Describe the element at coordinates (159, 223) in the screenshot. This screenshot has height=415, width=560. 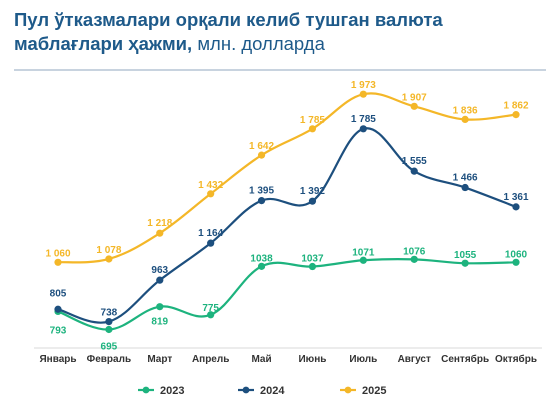
I see `data-label-2025: 1 218` at that location.